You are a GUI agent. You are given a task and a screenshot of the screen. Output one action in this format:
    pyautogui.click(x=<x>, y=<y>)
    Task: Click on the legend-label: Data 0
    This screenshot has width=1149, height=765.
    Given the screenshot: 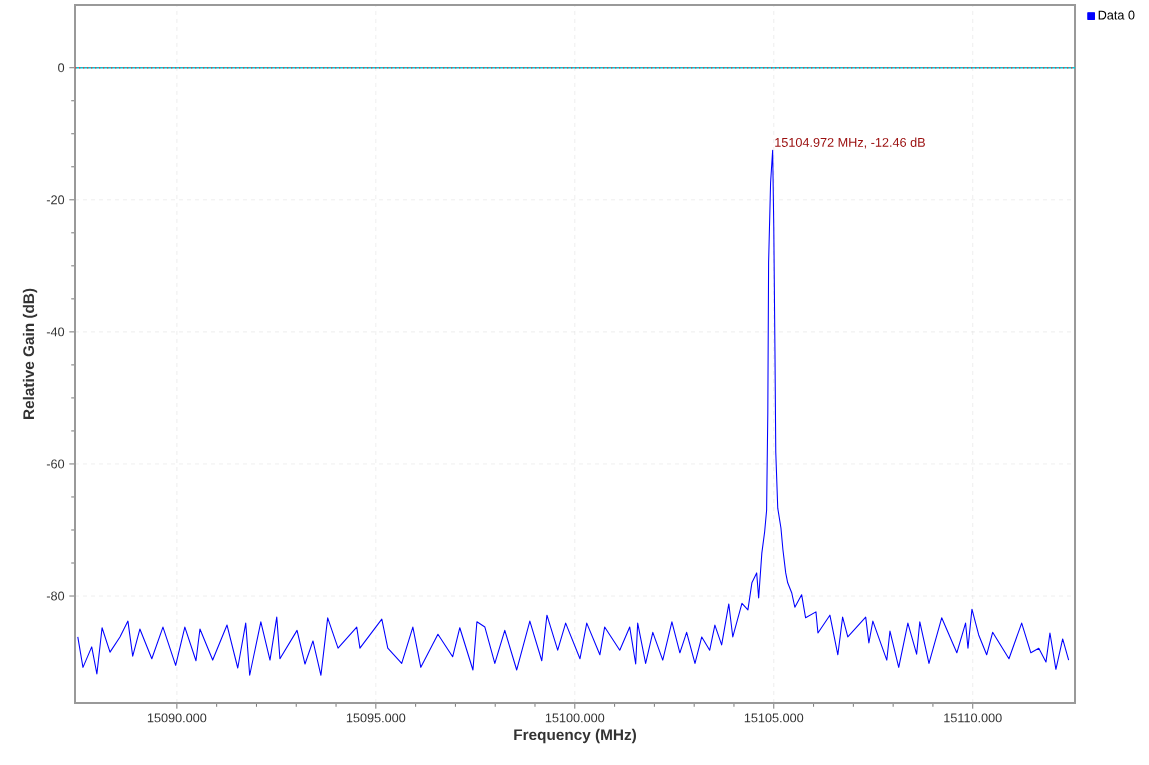 What is the action you would take?
    pyautogui.click(x=1116, y=15)
    